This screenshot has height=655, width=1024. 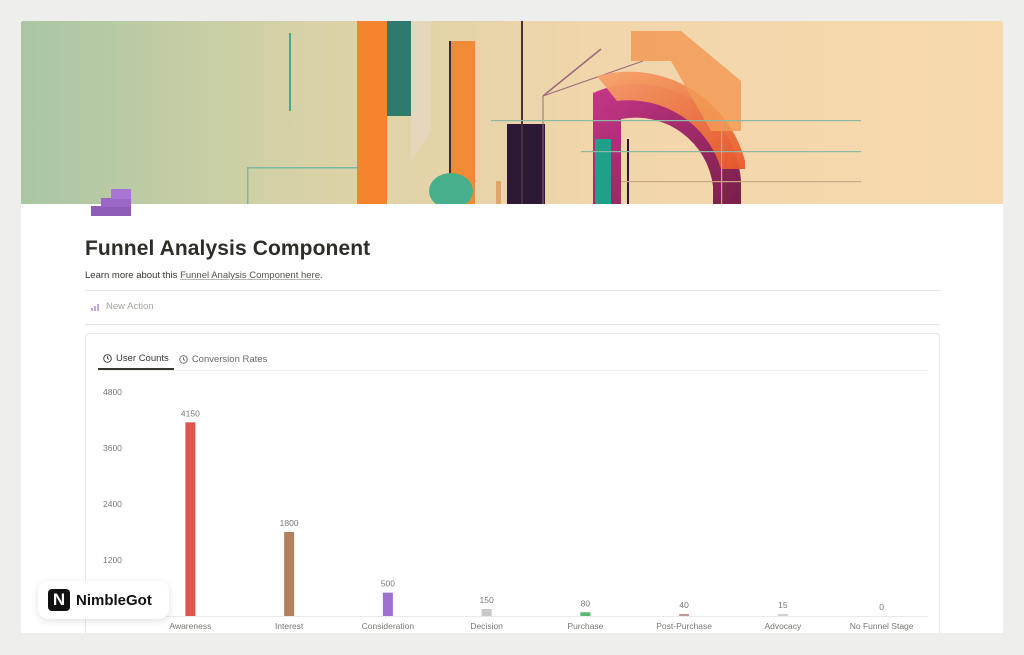 I want to click on bar-value-label: 150, so click(x=487, y=600).